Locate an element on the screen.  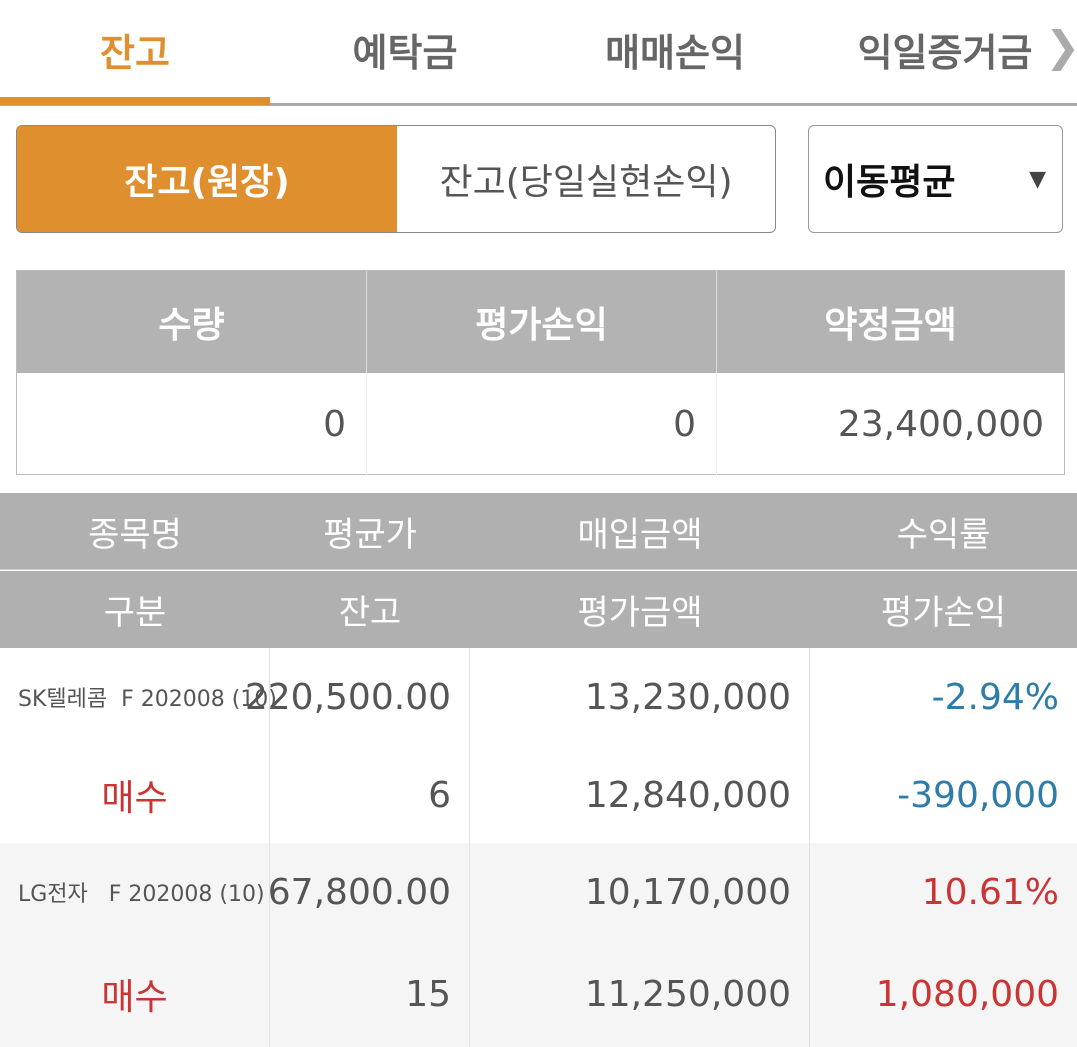
summary-header-pl: 평가손익 is located at coordinates (542, 322).